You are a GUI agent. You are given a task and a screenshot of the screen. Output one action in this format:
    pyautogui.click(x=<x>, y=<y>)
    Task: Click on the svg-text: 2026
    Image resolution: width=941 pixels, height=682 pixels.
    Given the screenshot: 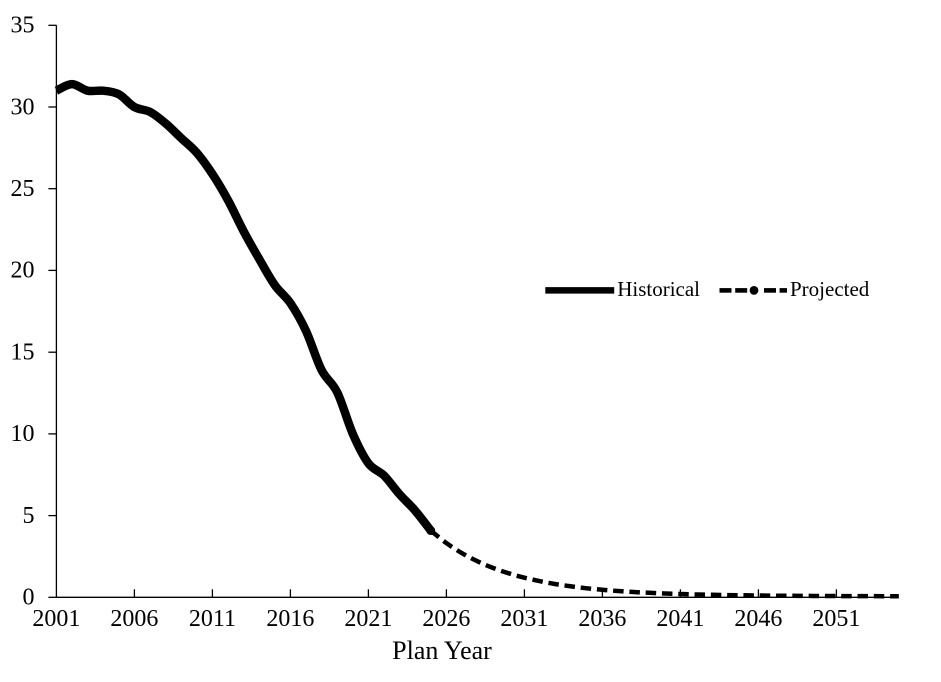 What is the action you would take?
    pyautogui.click(x=446, y=619)
    